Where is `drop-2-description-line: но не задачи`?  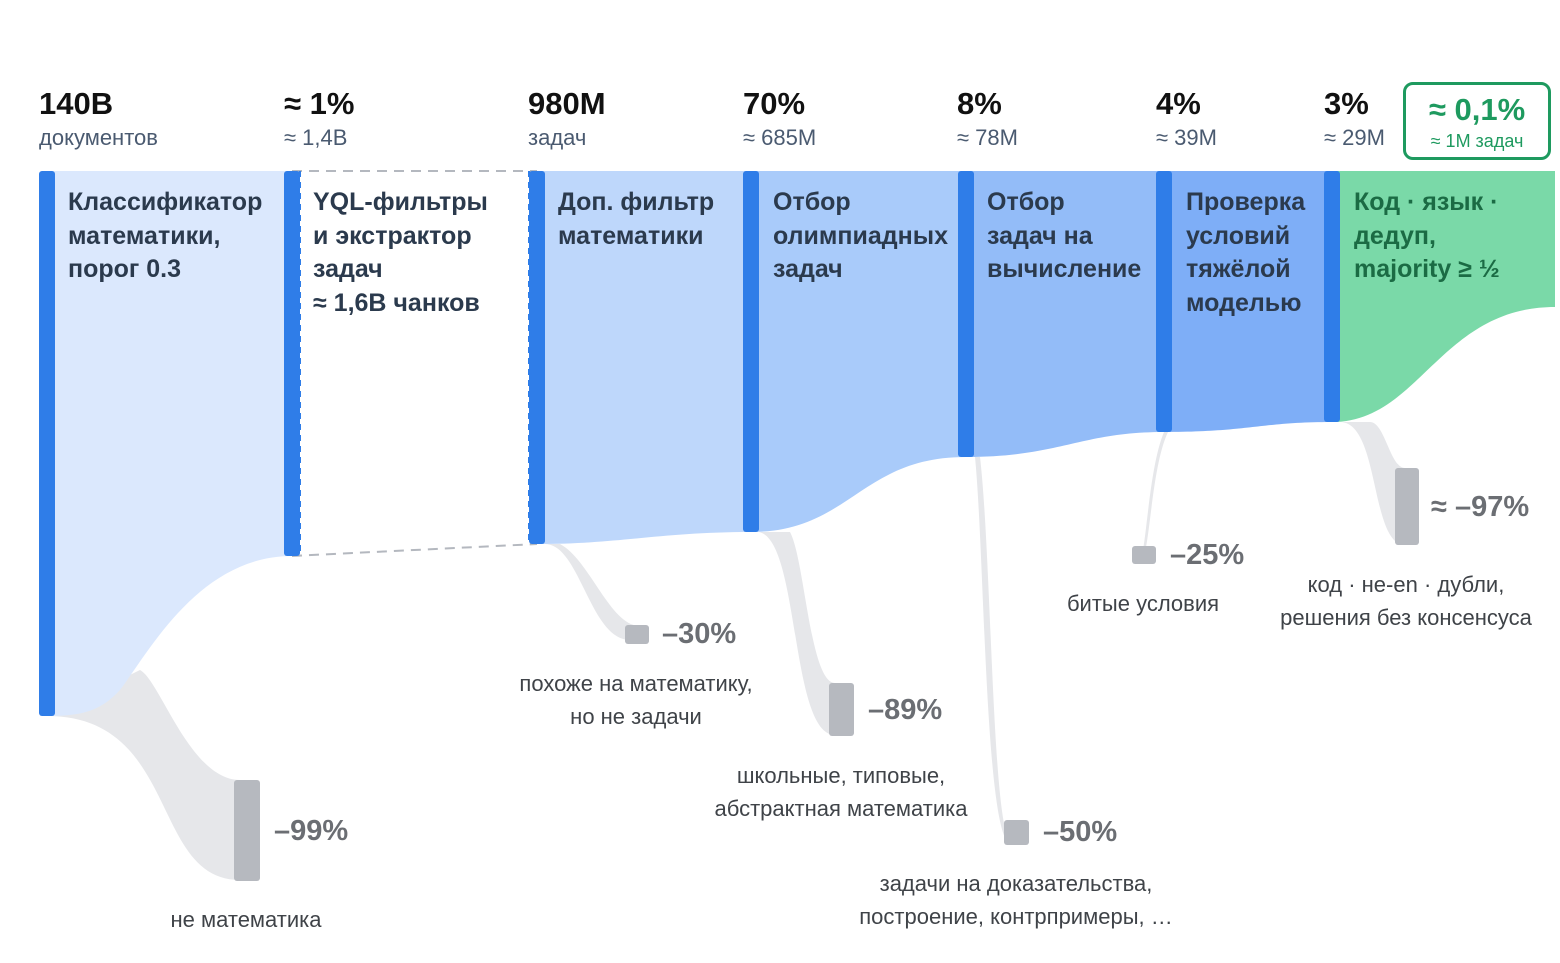
drop-2-description-line: но не задачи is located at coordinates (636, 716).